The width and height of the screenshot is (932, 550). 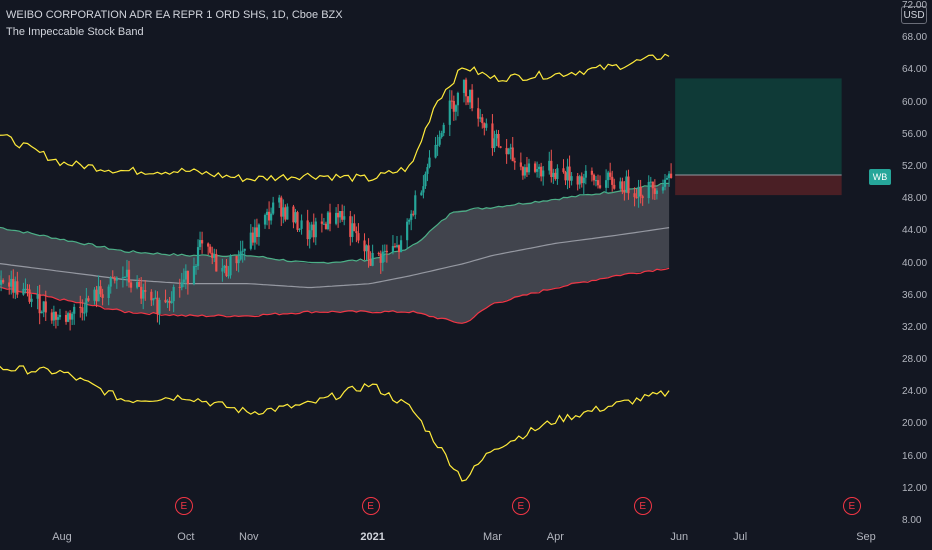 What do you see at coordinates (912, 520) in the screenshot?
I see `price-tick-label: 8.00` at bounding box center [912, 520].